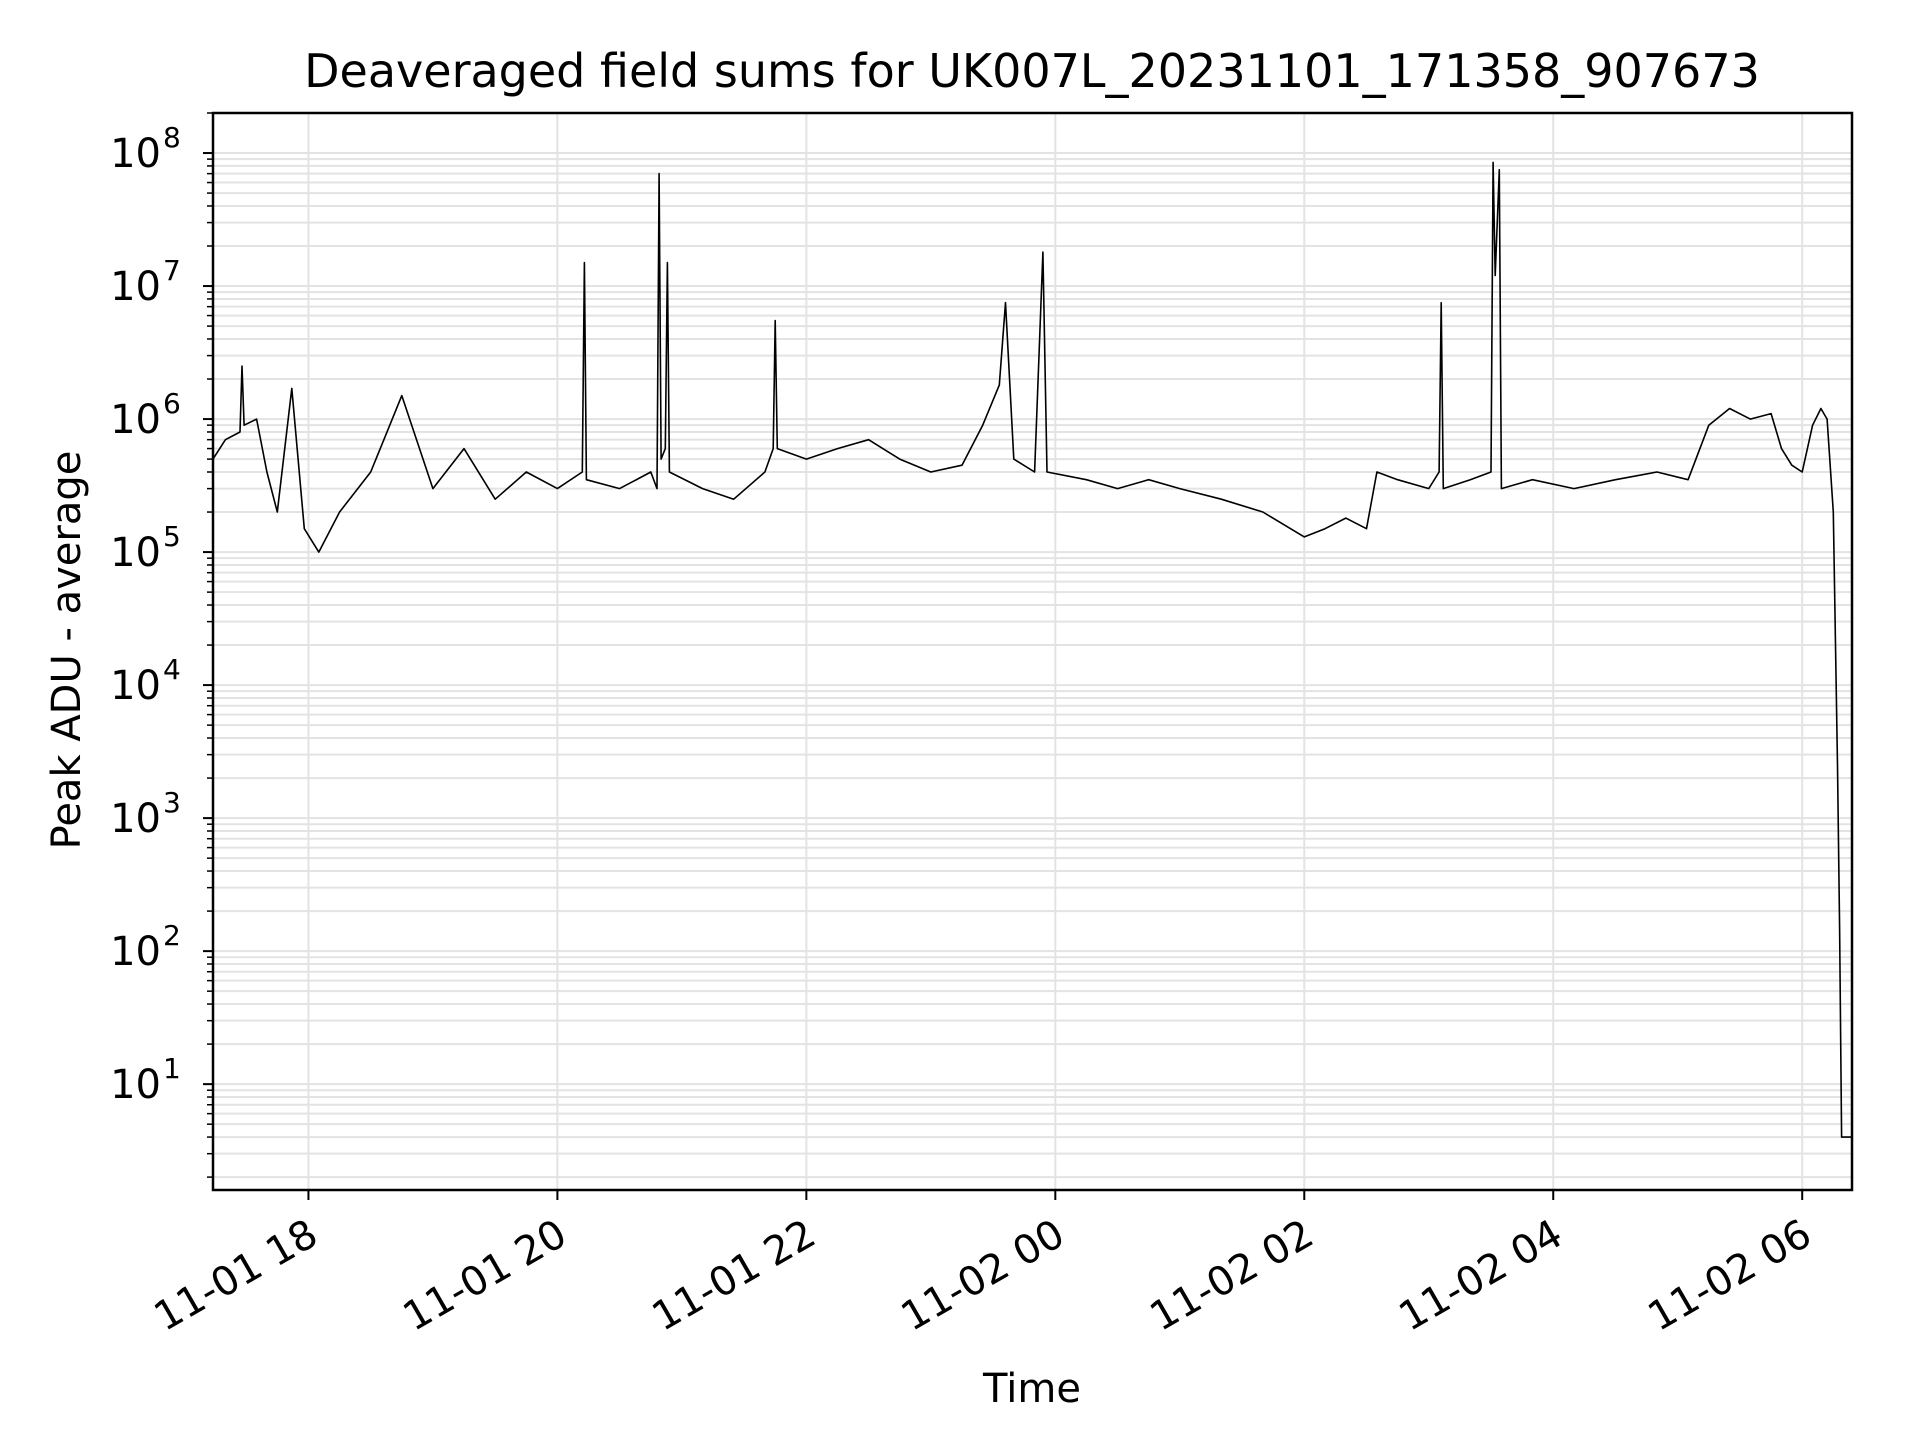  What do you see at coordinates (67, 650) in the screenshot?
I see `y-axis-label: Peak ADU - average` at bounding box center [67, 650].